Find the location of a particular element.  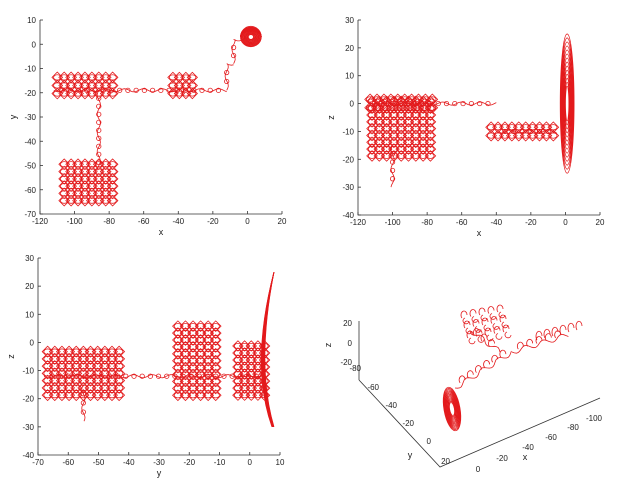

y-tick-label: 0 is located at coordinates (429, 441).